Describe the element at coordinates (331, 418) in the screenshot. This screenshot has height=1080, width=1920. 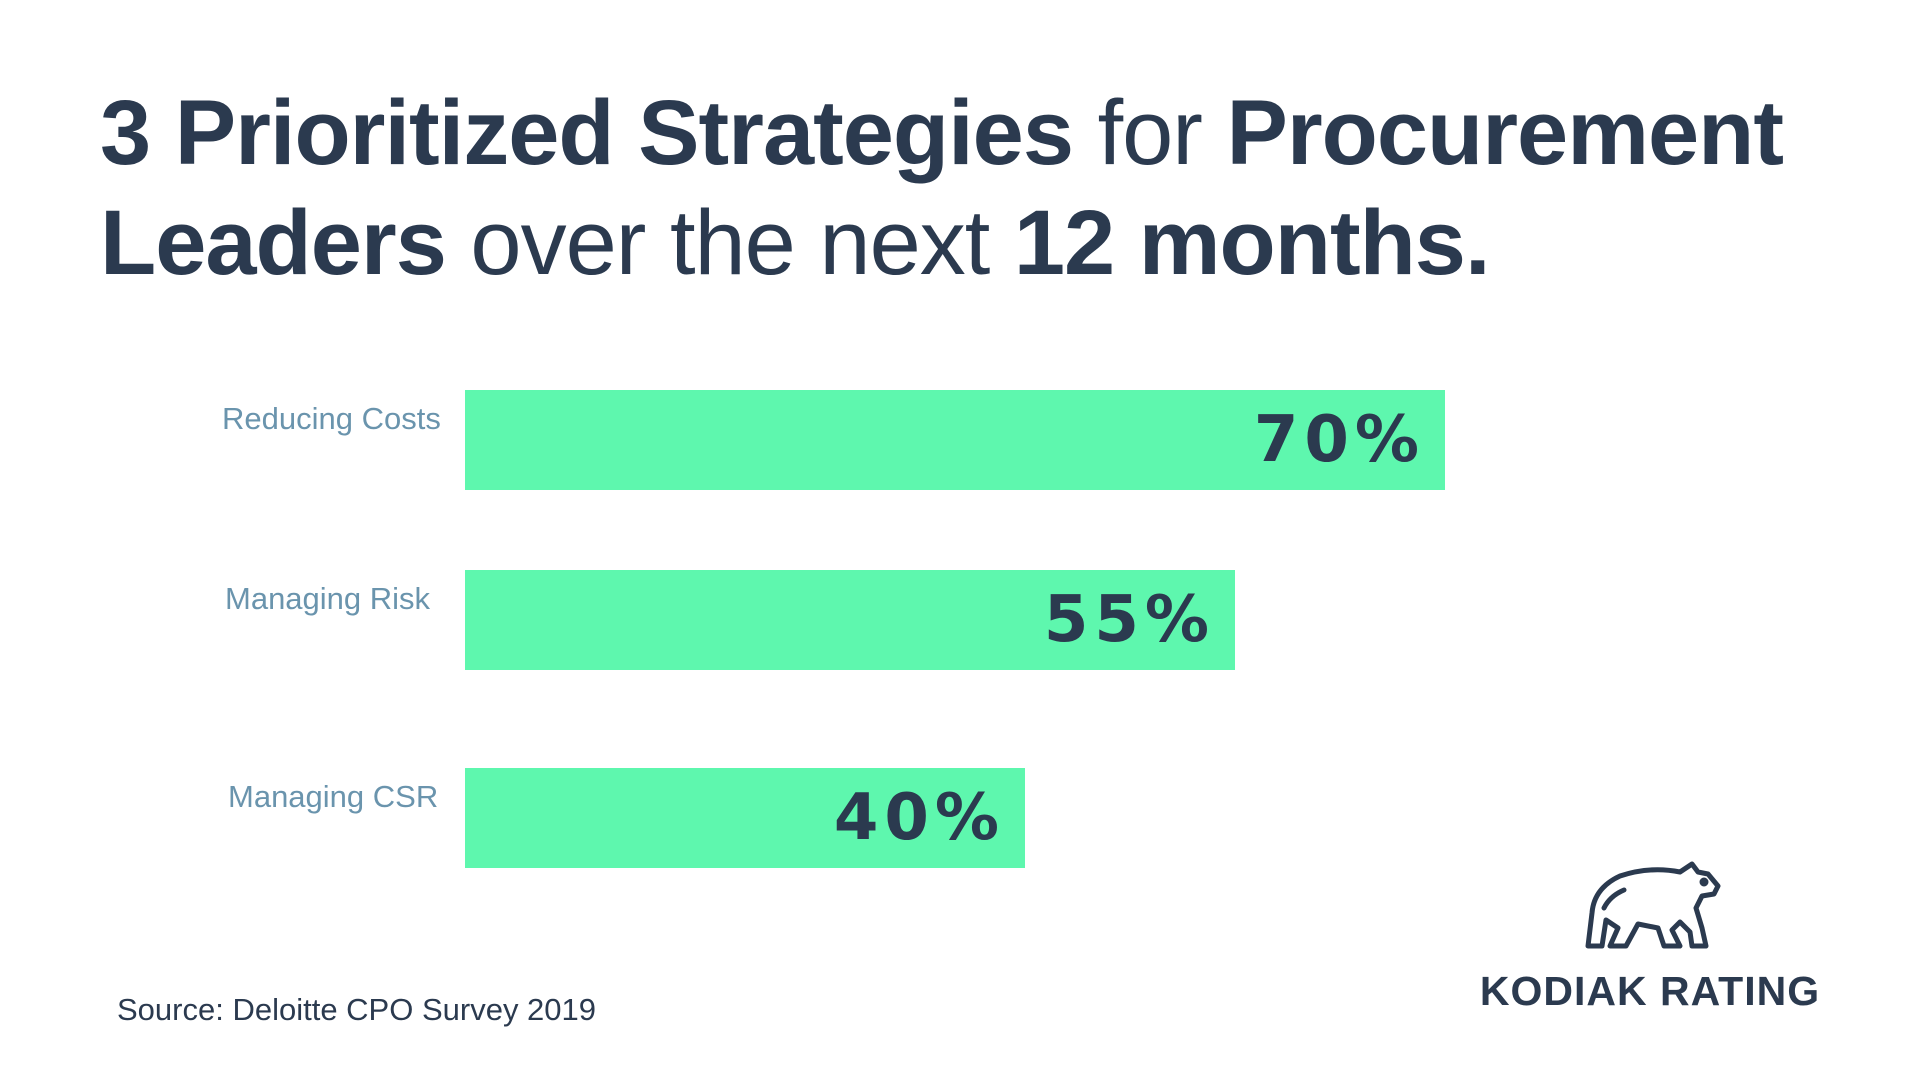
I see `category-label: Reducing Costs` at that location.